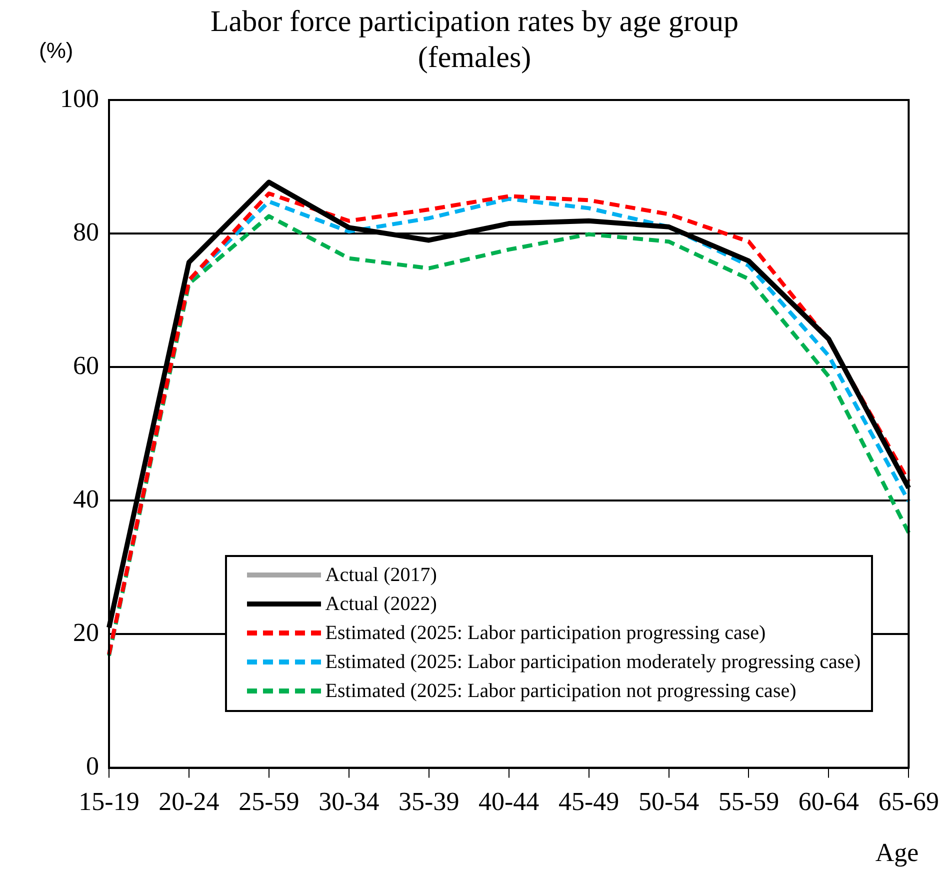 The image size is (949, 889). What do you see at coordinates (897, 853) in the screenshot?
I see `x-axis-title: Age` at bounding box center [897, 853].